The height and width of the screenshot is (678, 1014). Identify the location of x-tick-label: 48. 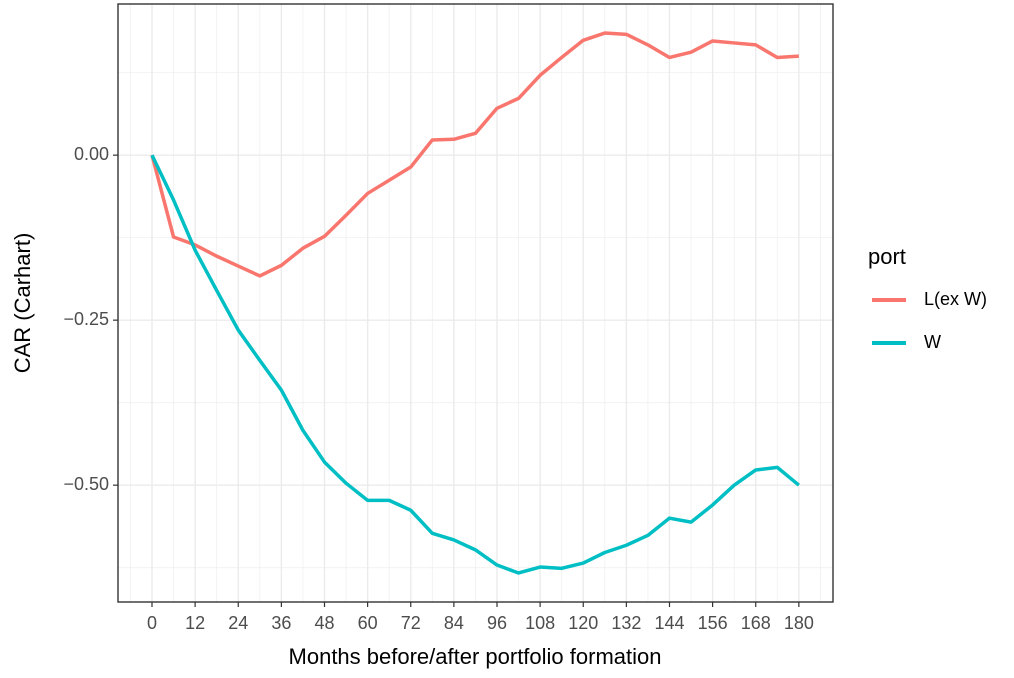
(324, 623).